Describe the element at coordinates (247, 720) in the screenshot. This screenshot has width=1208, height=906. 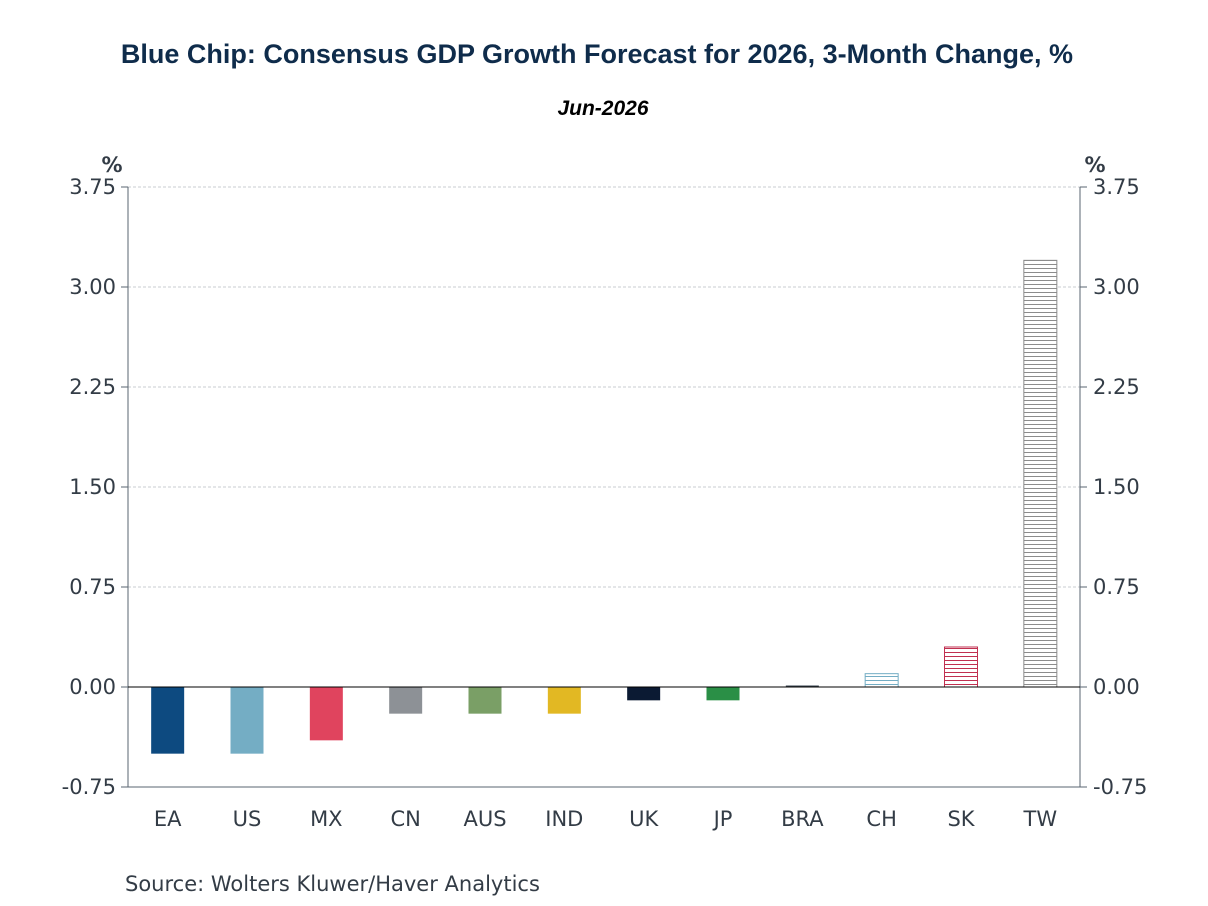
I see `bar-us` at that location.